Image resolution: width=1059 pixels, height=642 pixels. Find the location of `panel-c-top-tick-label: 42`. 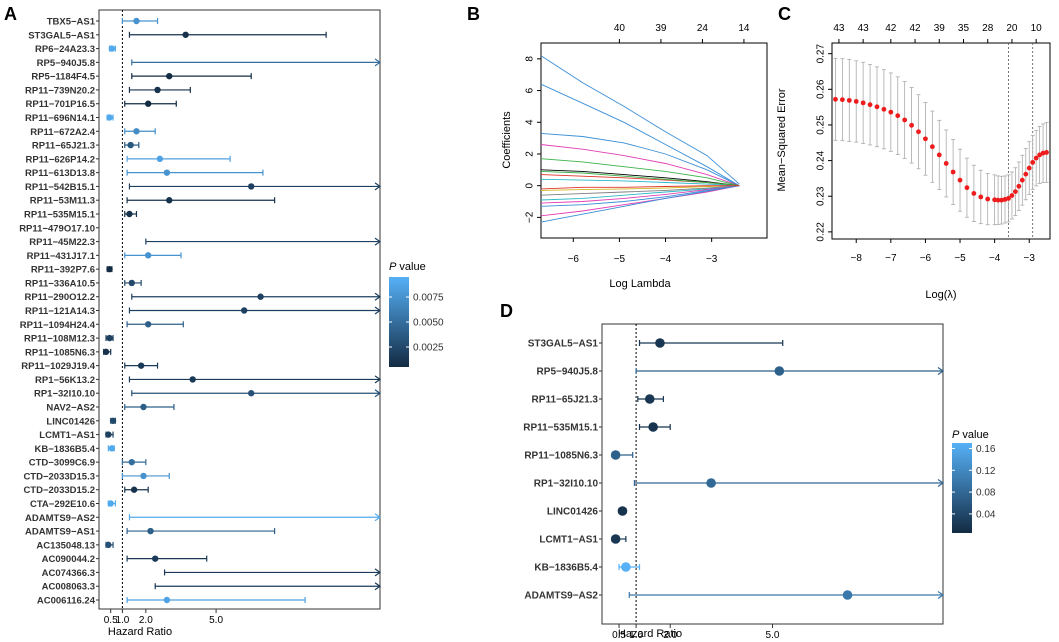

panel-c-top-tick-label: 42 is located at coordinates (891, 28).